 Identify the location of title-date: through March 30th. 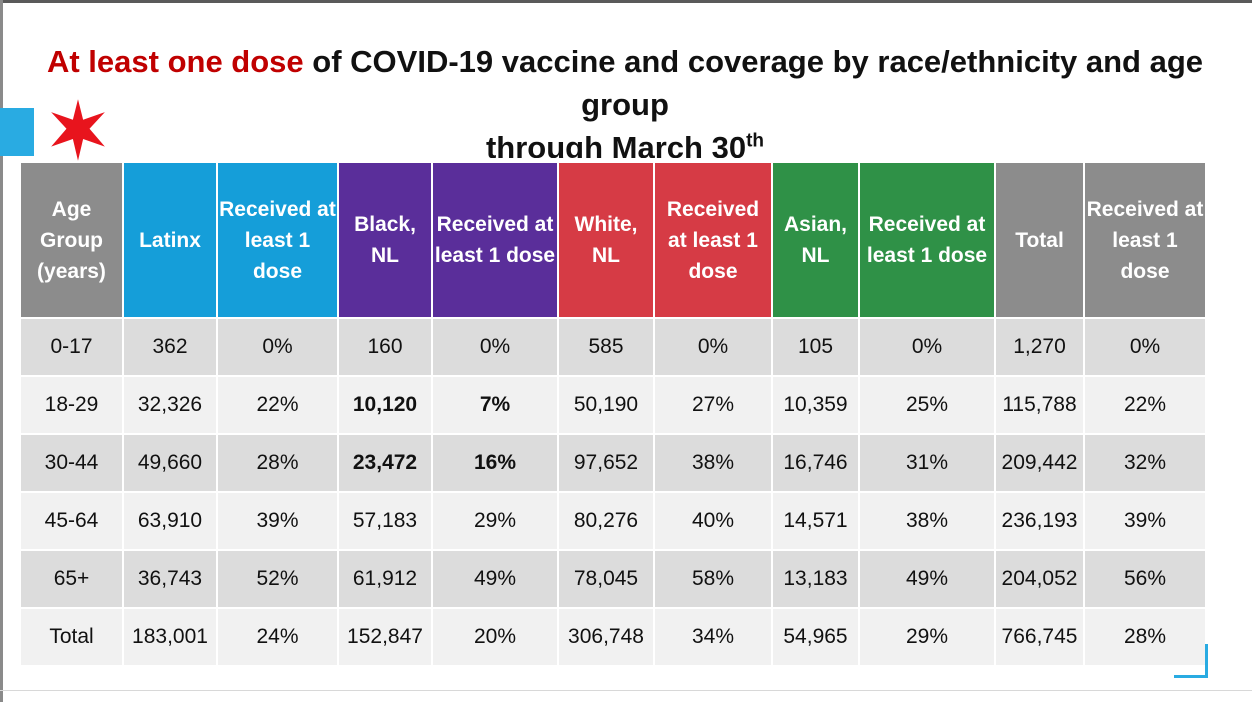
(625, 142).